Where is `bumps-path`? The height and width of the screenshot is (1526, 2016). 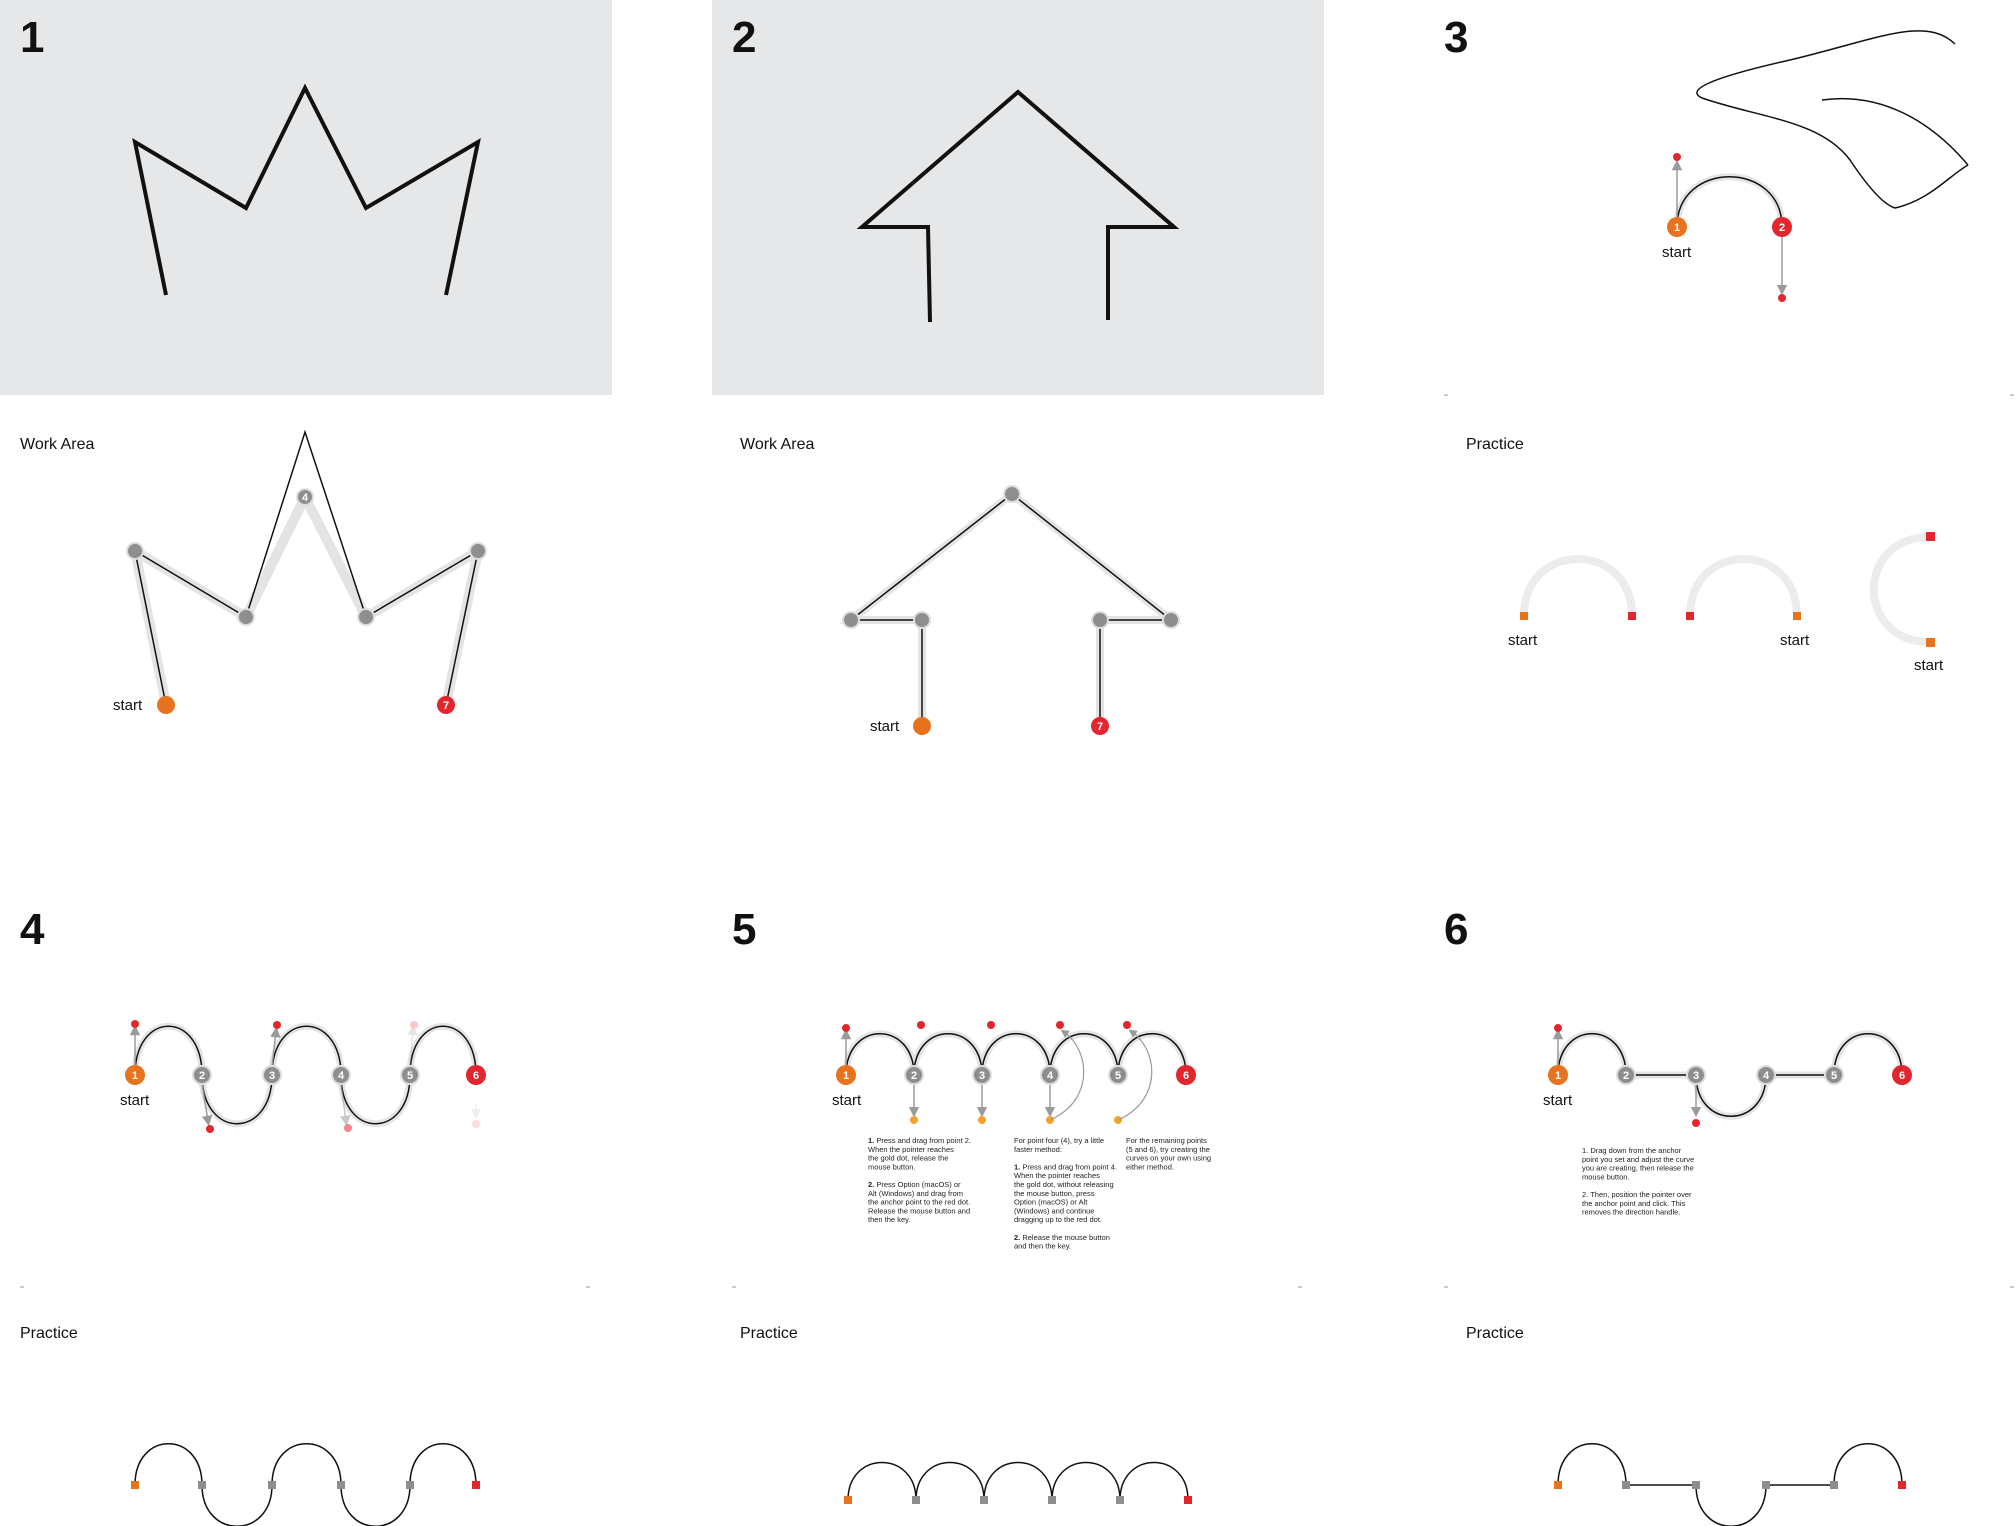
bumps-path is located at coordinates (1016, 1054).